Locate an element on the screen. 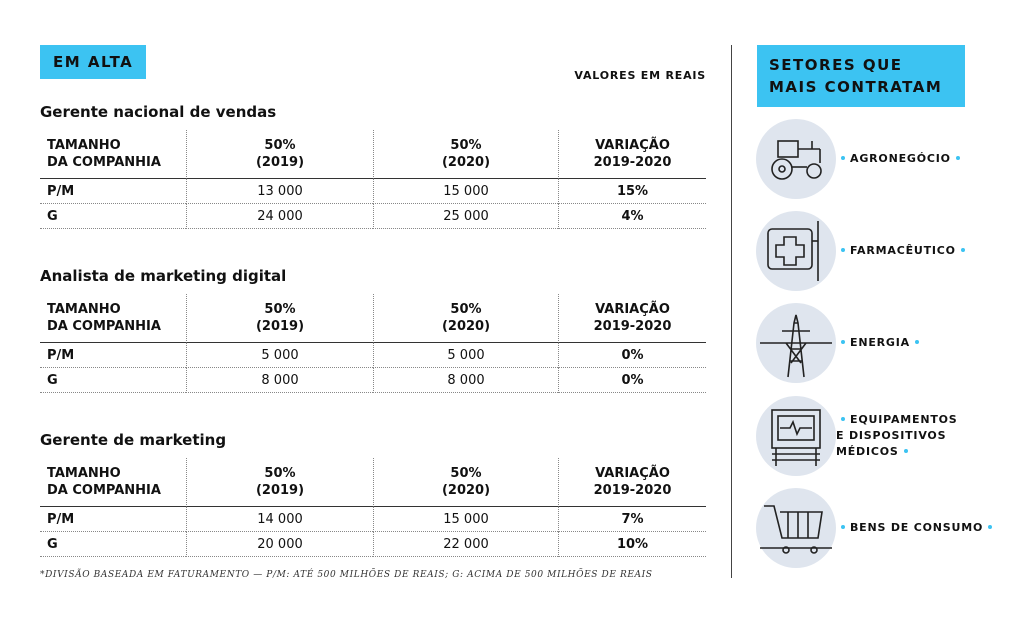  icon-energy is located at coordinates (796, 343).